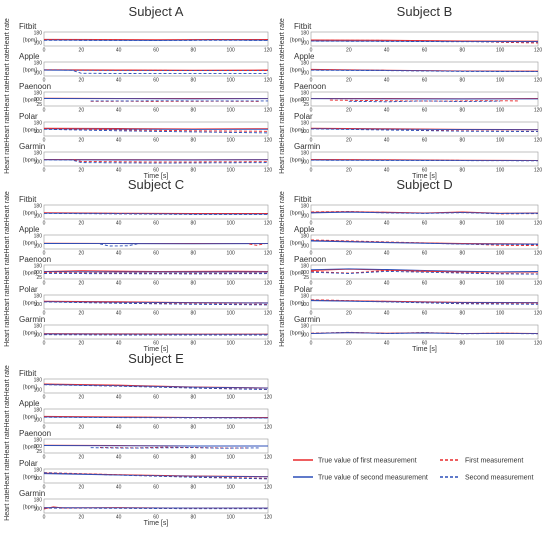 This screenshot has height=550, width=550. Describe the element at coordinates (487, 478) in the screenshot. I see `legend-item: Second measurement` at that location.